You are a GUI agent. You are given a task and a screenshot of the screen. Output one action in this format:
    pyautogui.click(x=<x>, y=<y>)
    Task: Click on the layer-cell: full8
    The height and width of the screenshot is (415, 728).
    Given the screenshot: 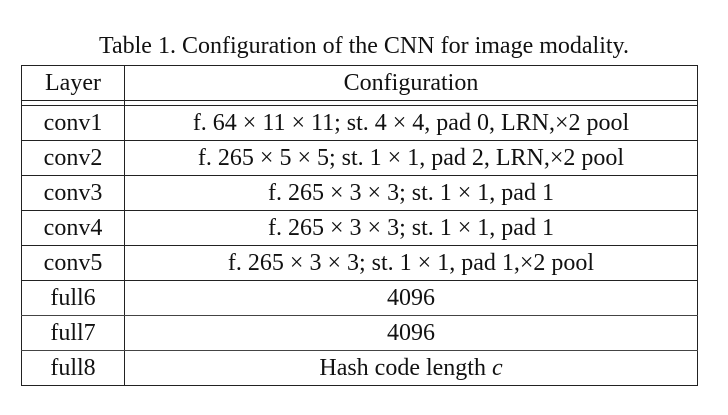 What is the action you would take?
    pyautogui.click(x=73, y=368)
    